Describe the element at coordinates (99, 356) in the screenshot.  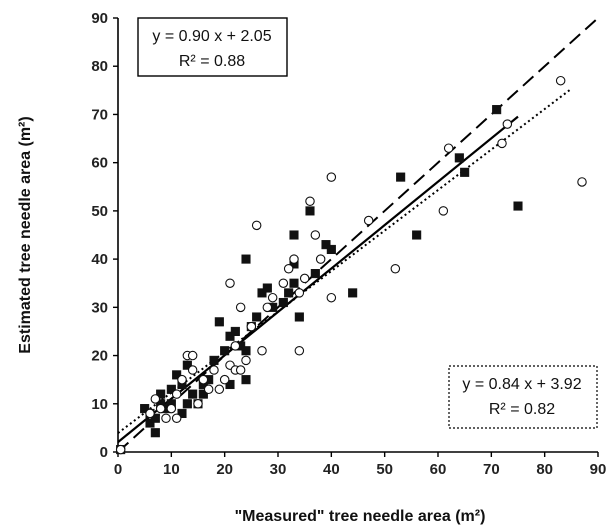
I see `y-tick-label-2: 20` at that location.